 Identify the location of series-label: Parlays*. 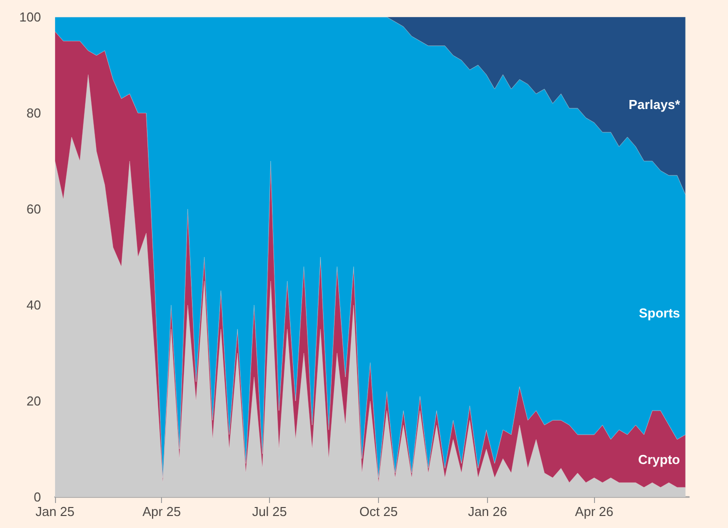
(654, 104).